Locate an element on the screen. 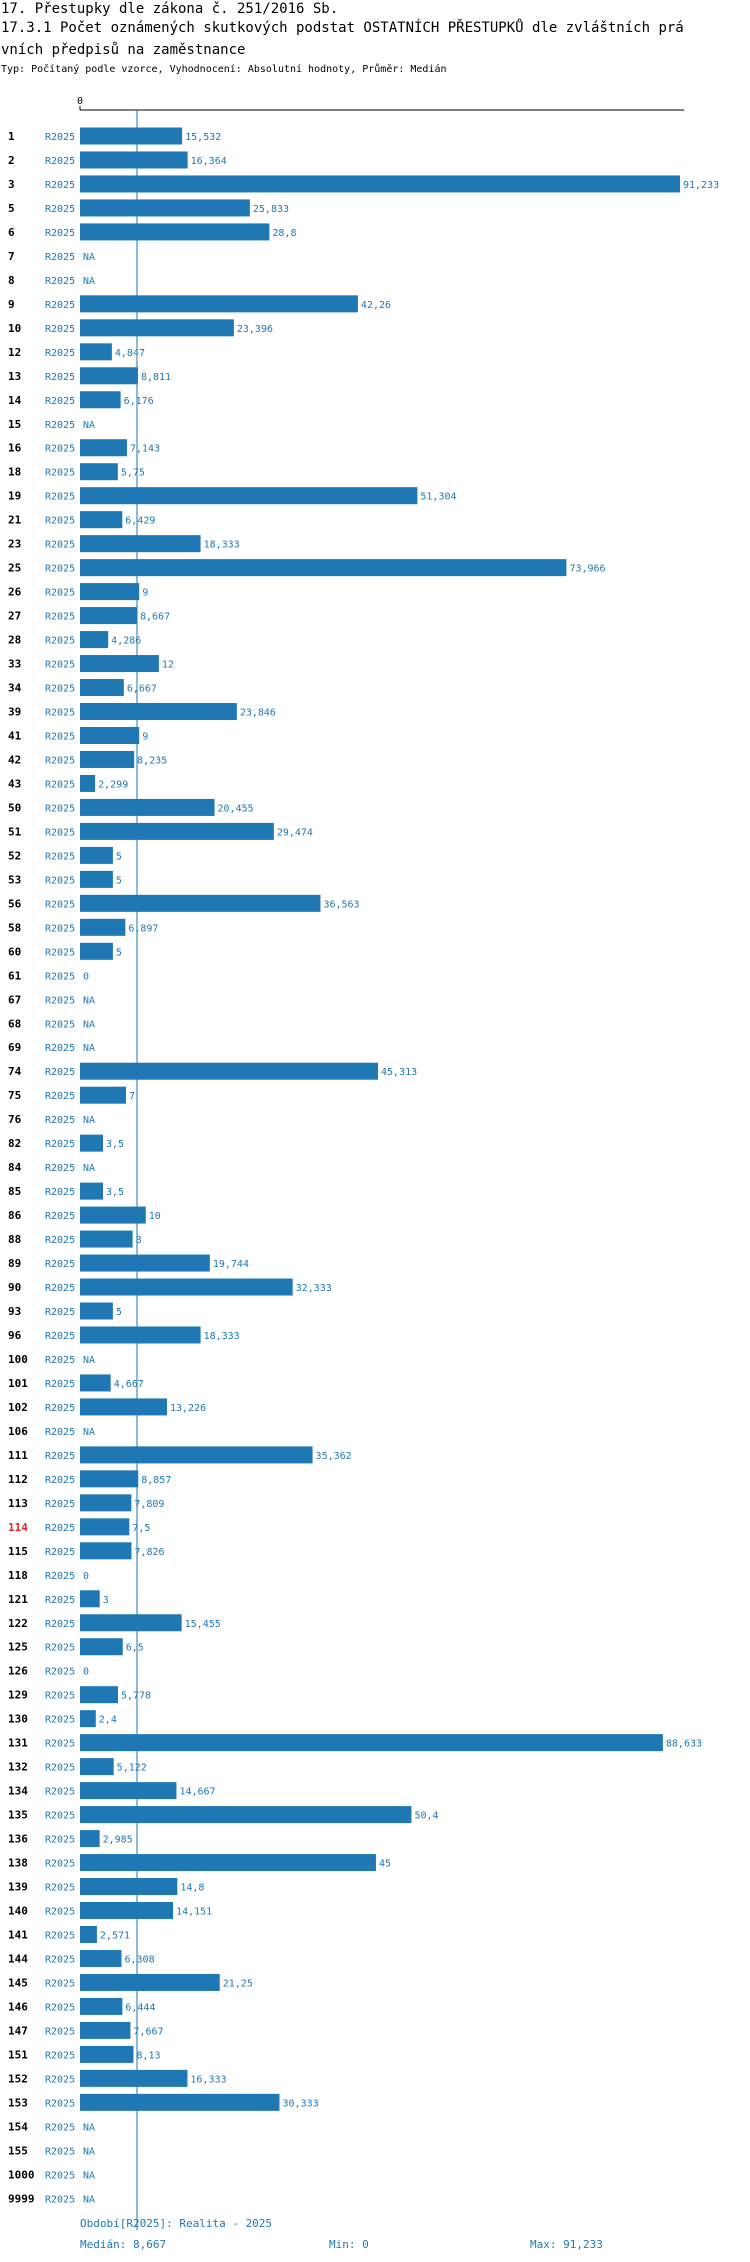 This screenshot has height=2262, width=750. data-label: 16,333 is located at coordinates (208, 2079).